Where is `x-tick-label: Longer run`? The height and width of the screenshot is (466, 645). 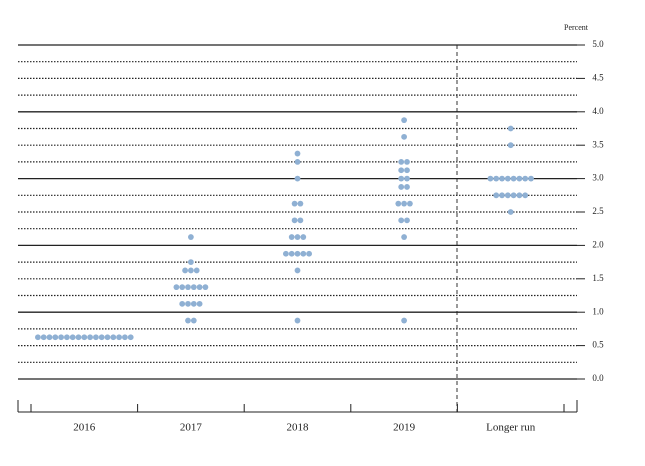
x-tick-label: Longer run is located at coordinates (511, 428).